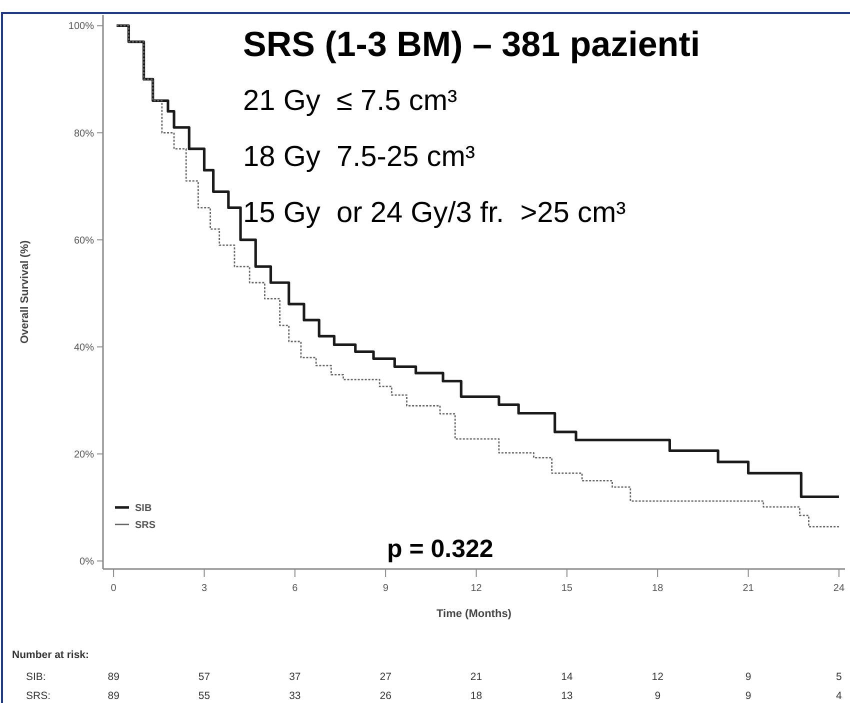  Describe the element at coordinates (295, 588) in the screenshot. I see `x-tick-label: 6` at that location.